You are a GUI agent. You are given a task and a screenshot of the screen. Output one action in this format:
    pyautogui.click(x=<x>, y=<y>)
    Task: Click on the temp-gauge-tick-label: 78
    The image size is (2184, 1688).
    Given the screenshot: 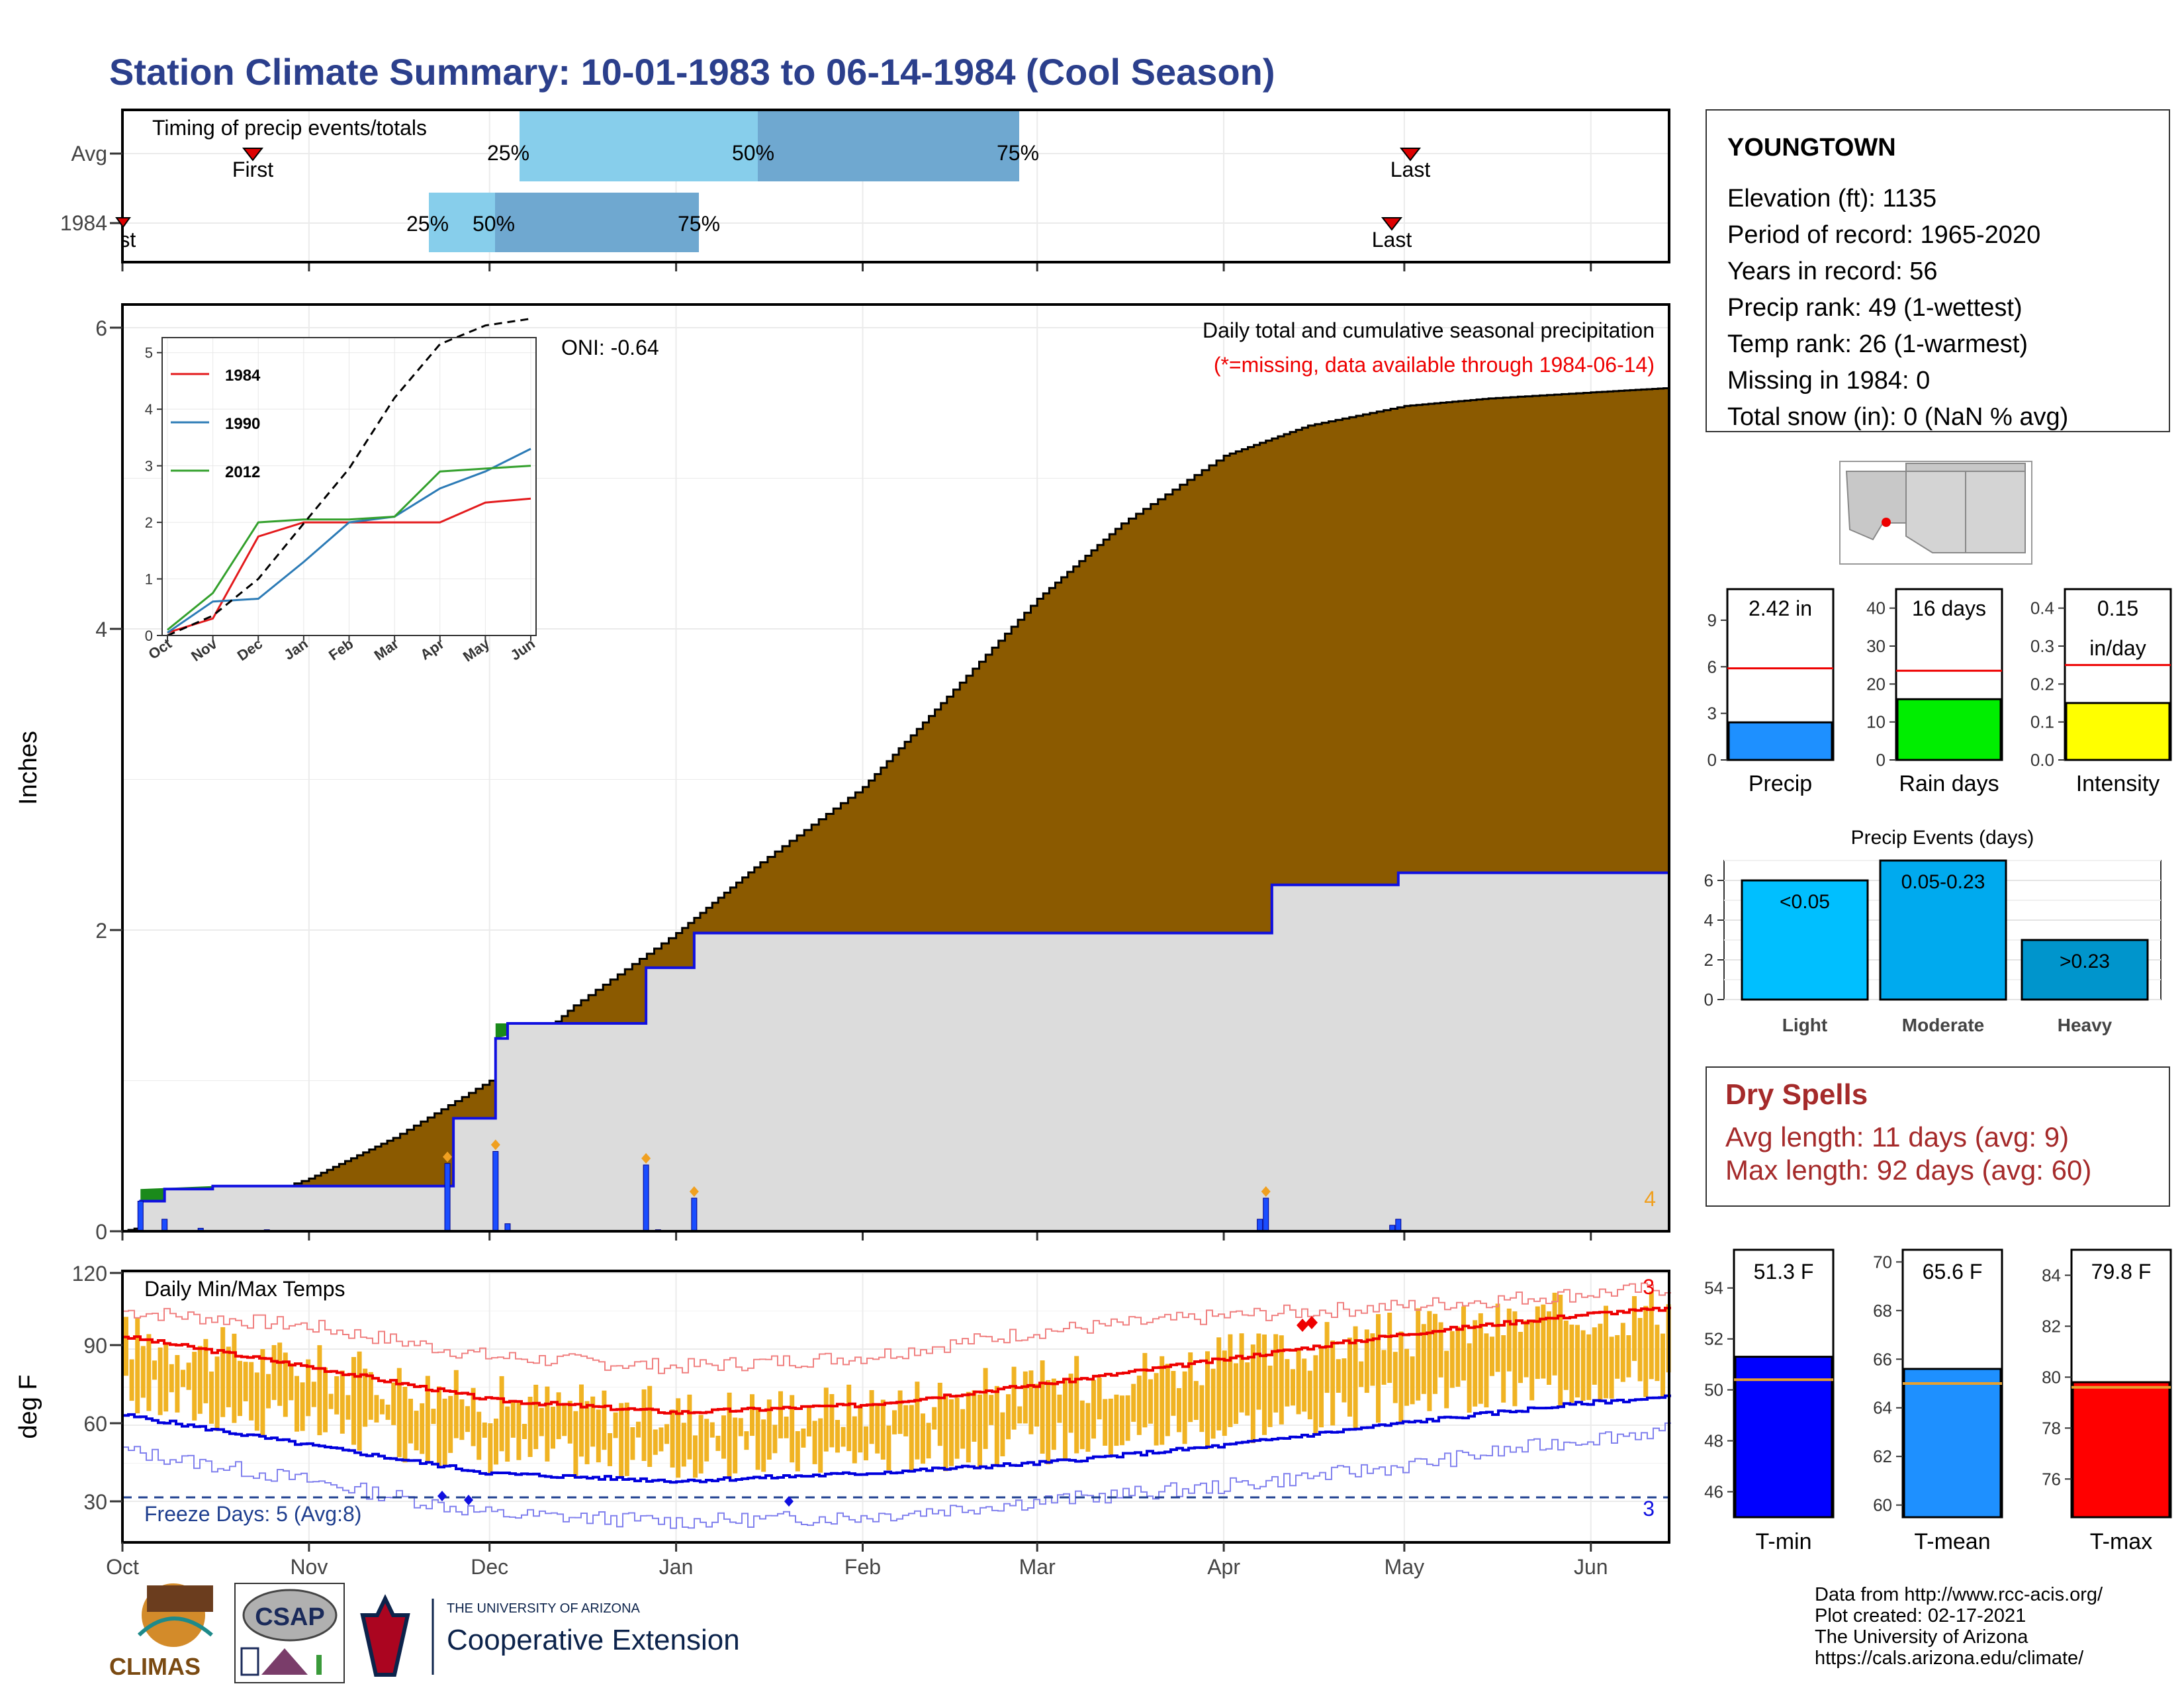 What is the action you would take?
    pyautogui.click(x=2051, y=1428)
    